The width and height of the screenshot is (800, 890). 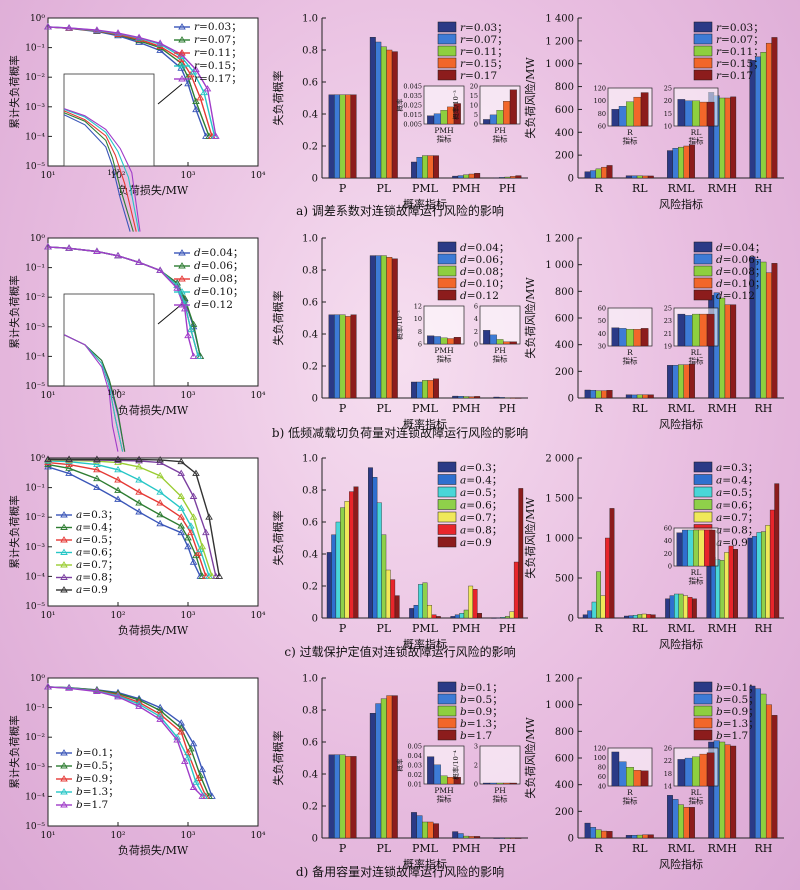 I want to click on y-tick-label: 10⁻⁵, so click(x=35, y=827).